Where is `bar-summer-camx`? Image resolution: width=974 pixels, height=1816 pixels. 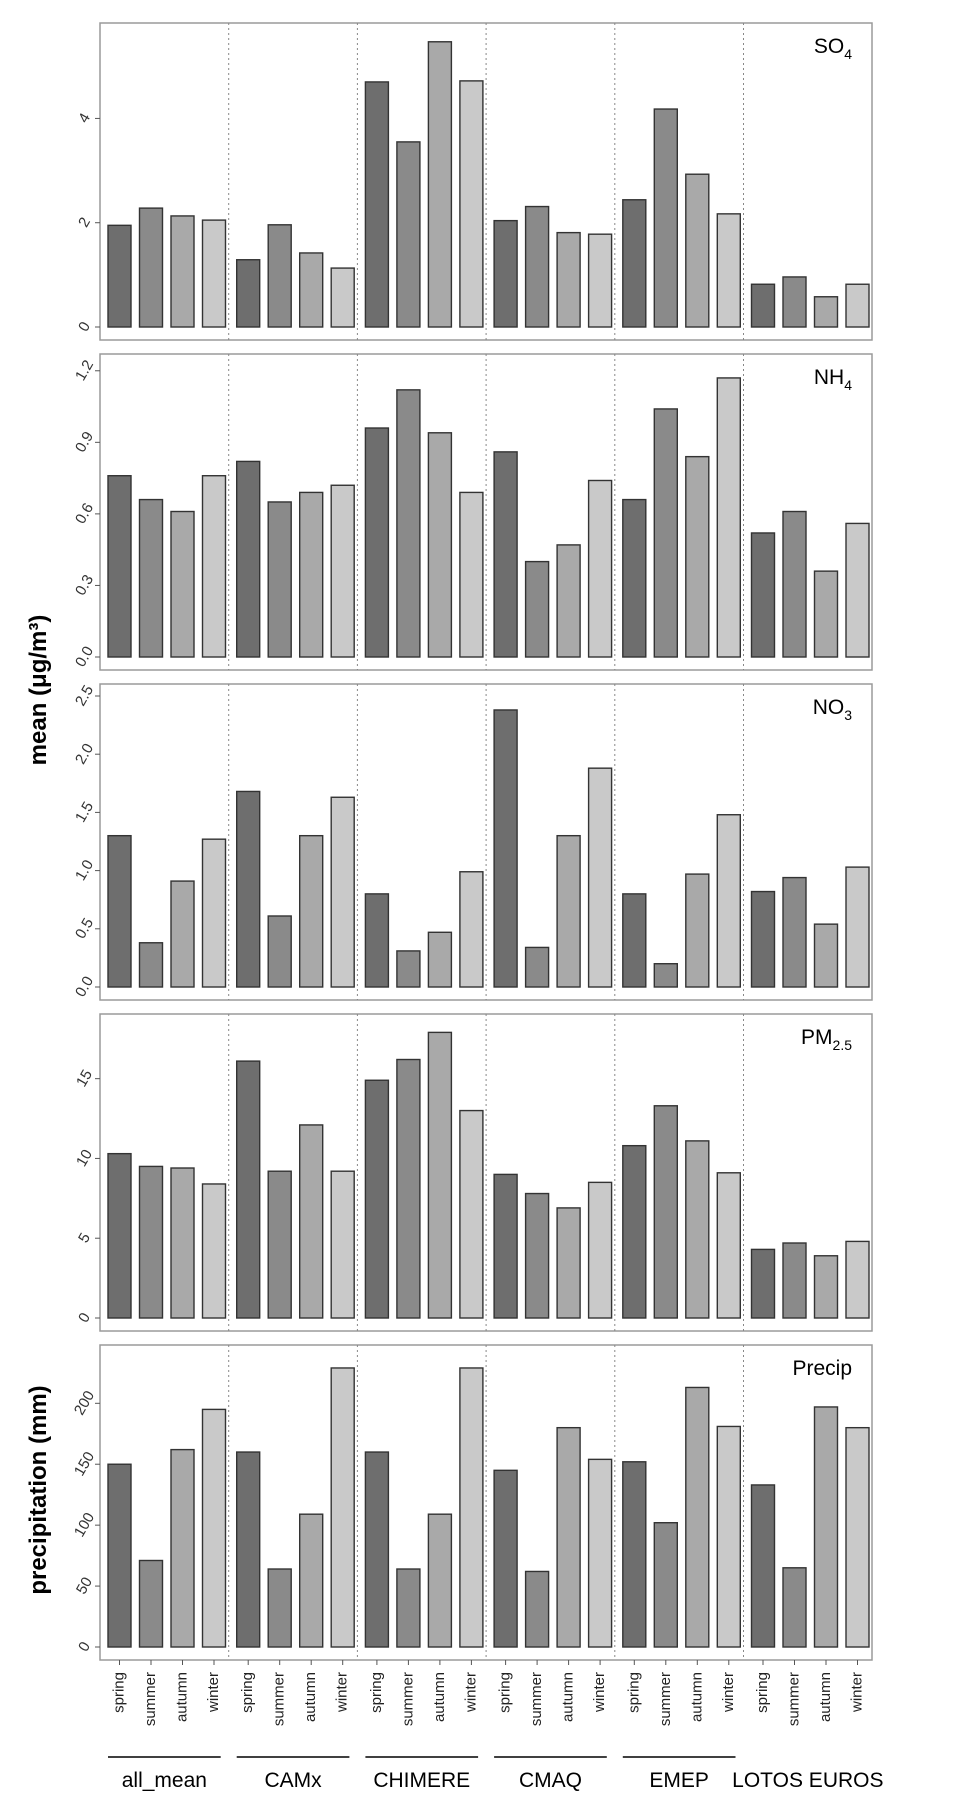
bar-summer-camx is located at coordinates (279, 951).